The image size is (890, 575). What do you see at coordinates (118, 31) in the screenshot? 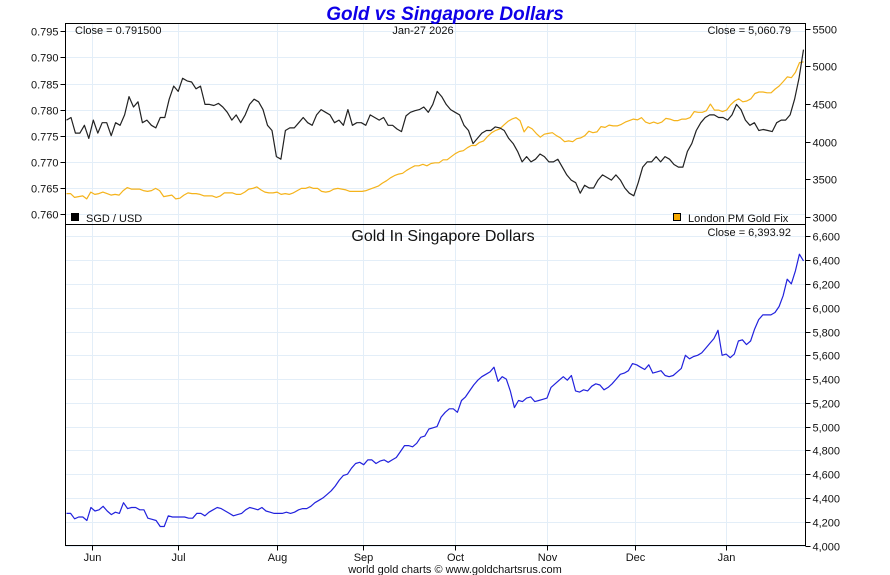
I see `sgd-close-label: Close = 0.791500` at bounding box center [118, 31].